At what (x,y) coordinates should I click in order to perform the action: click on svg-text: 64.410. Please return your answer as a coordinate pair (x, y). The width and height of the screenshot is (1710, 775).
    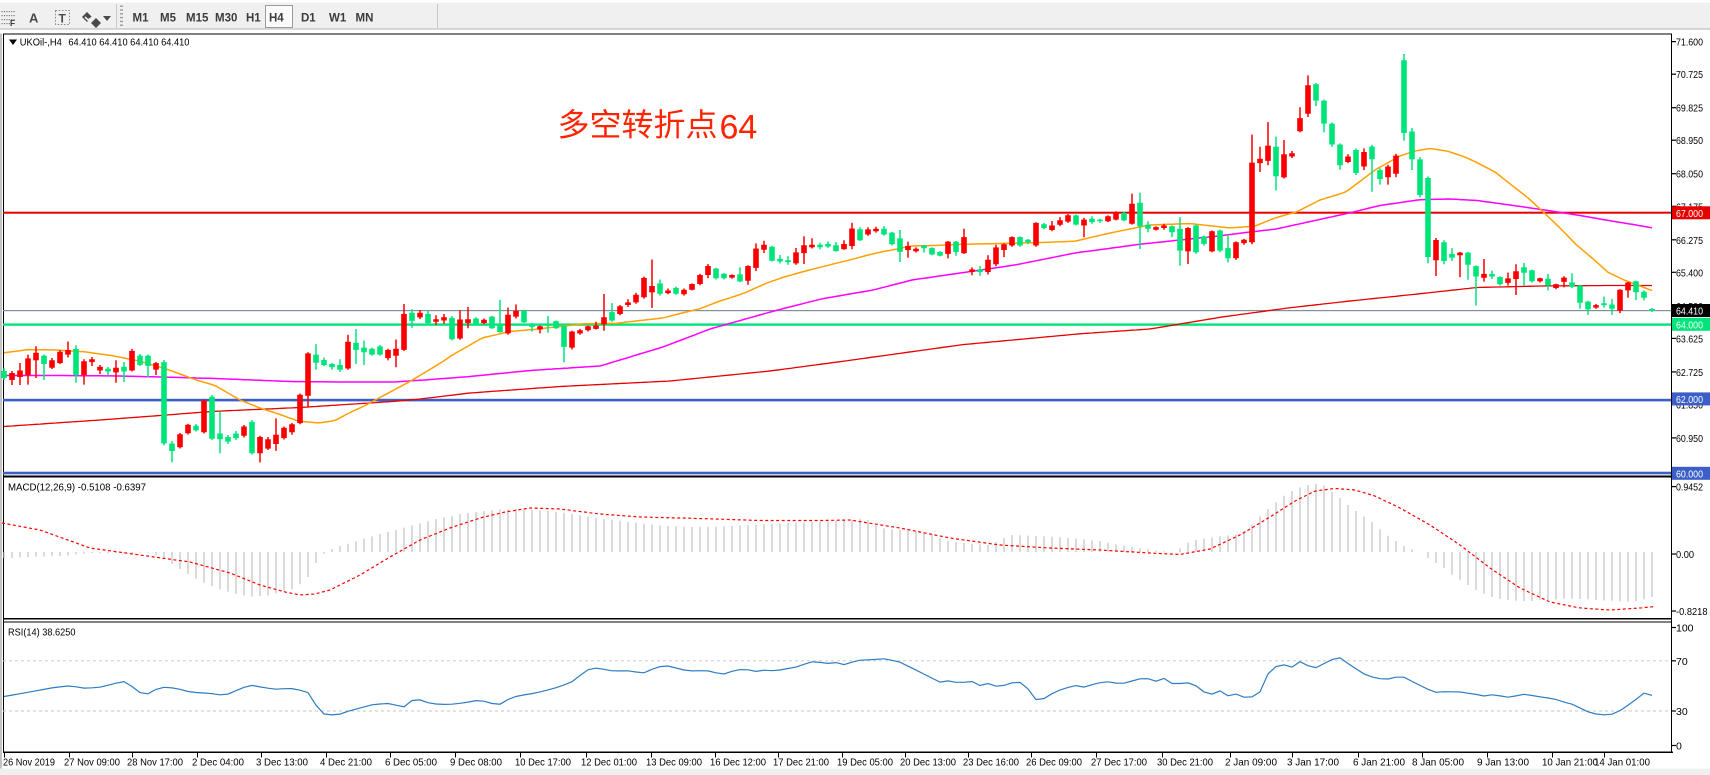
    Looking at the image, I should click on (1689, 312).